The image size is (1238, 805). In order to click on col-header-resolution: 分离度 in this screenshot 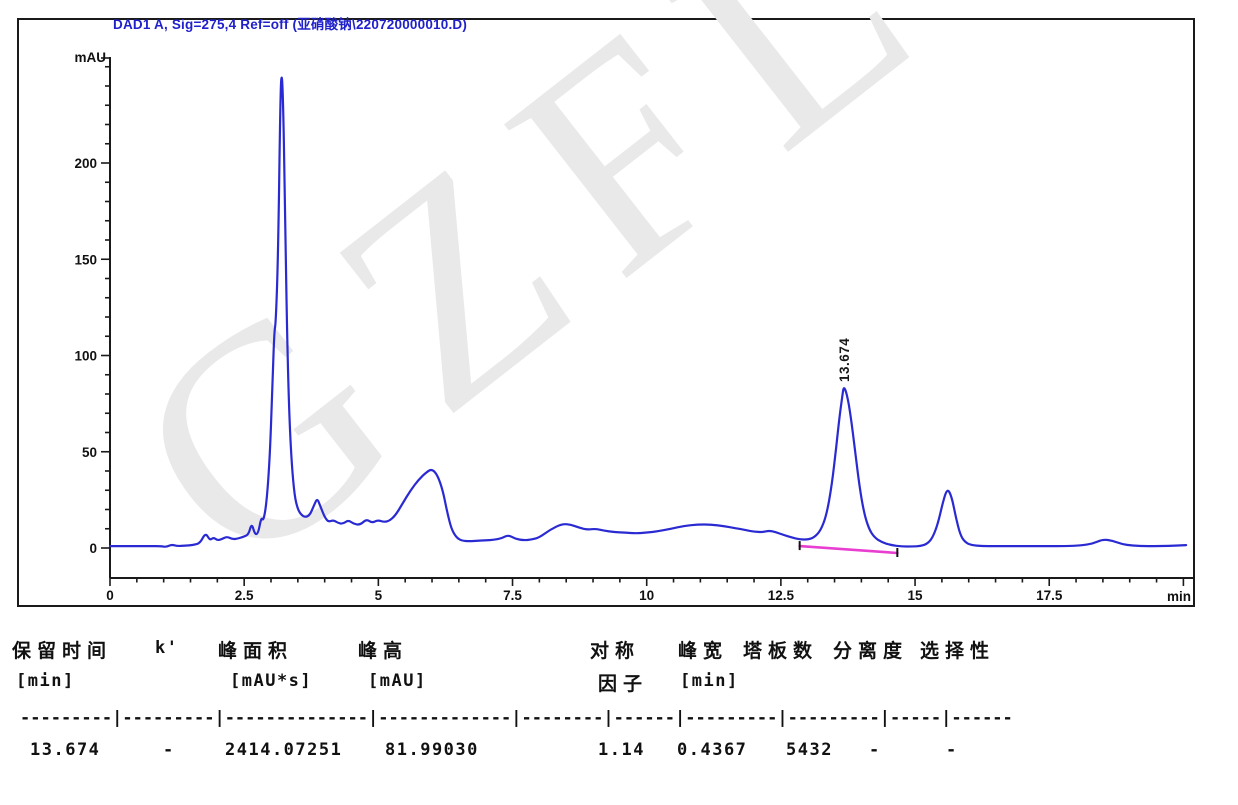, I will do `click(871, 651)`.